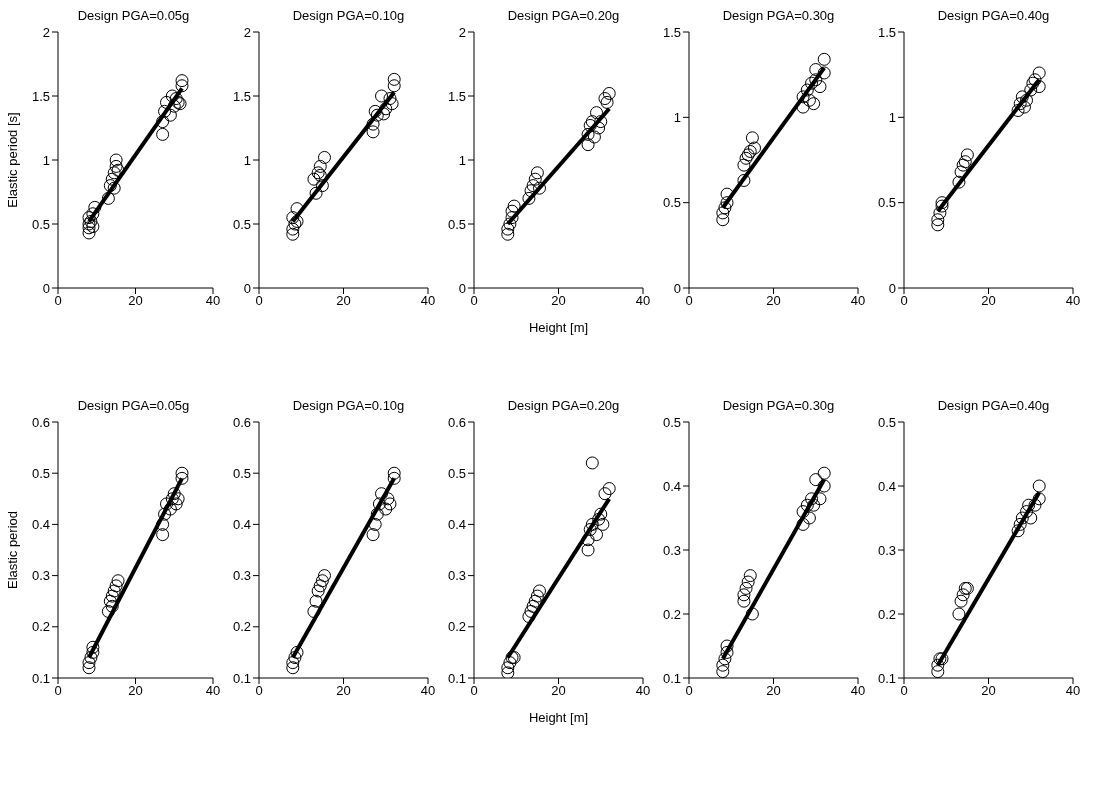 The image size is (1101, 791). What do you see at coordinates (12, 550) in the screenshot?
I see `y-axis-title: Elastic period` at bounding box center [12, 550].